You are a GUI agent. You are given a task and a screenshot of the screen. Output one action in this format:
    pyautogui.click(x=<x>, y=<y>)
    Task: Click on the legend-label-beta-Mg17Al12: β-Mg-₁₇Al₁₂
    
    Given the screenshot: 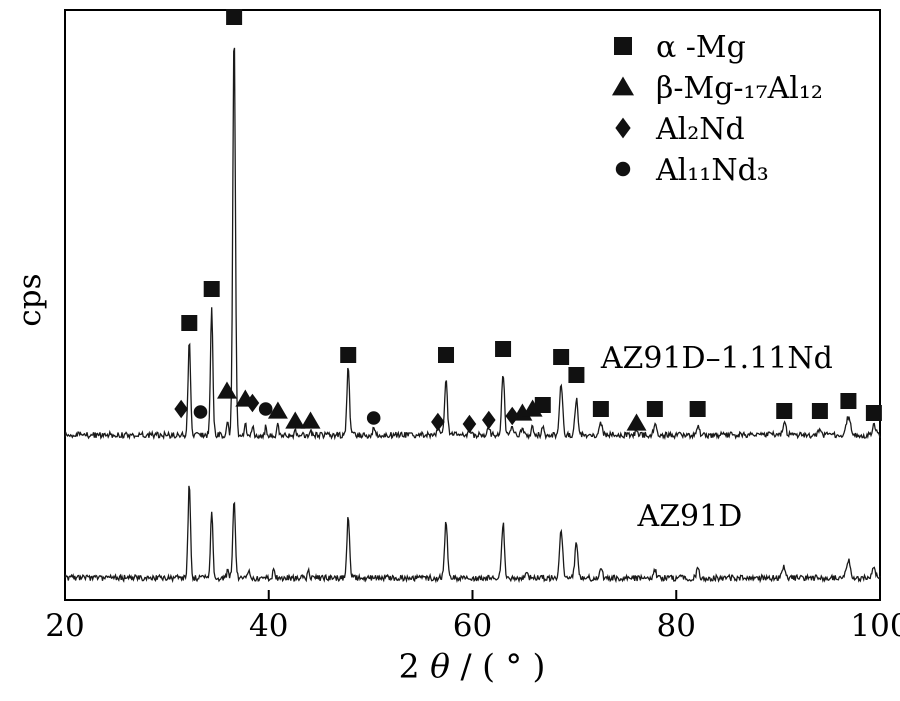 What is the action you would take?
    pyautogui.click(x=739, y=88)
    